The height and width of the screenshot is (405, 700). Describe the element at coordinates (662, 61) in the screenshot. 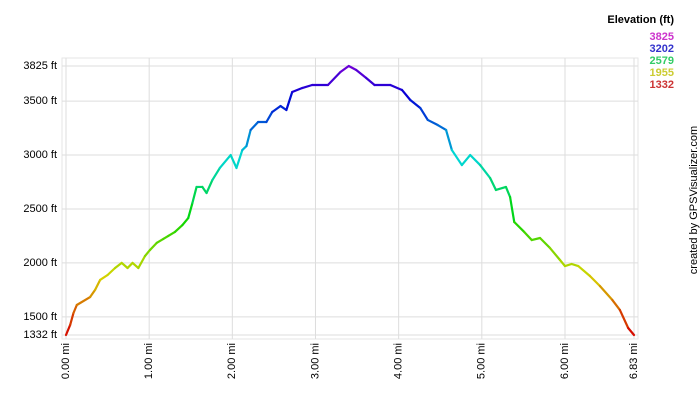

I see `legend-entry: 2579` at that location.